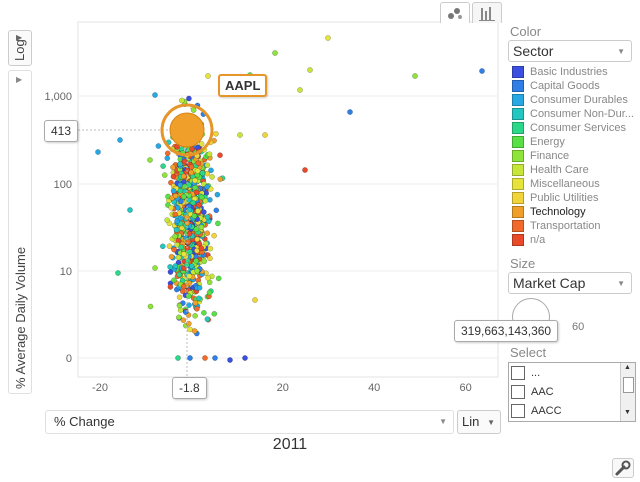 This screenshot has height=482, width=640. What do you see at coordinates (487, 12) in the screenshot?
I see `tab-bar-chart` at bounding box center [487, 12].